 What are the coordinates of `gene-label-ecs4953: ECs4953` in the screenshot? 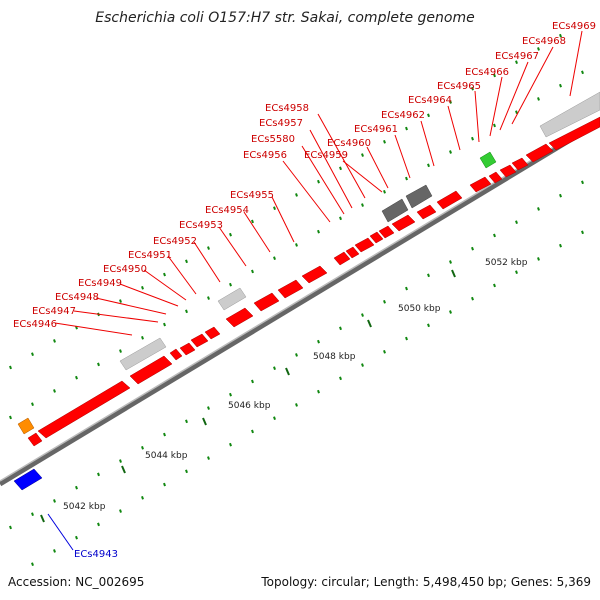 It's located at (201, 225).